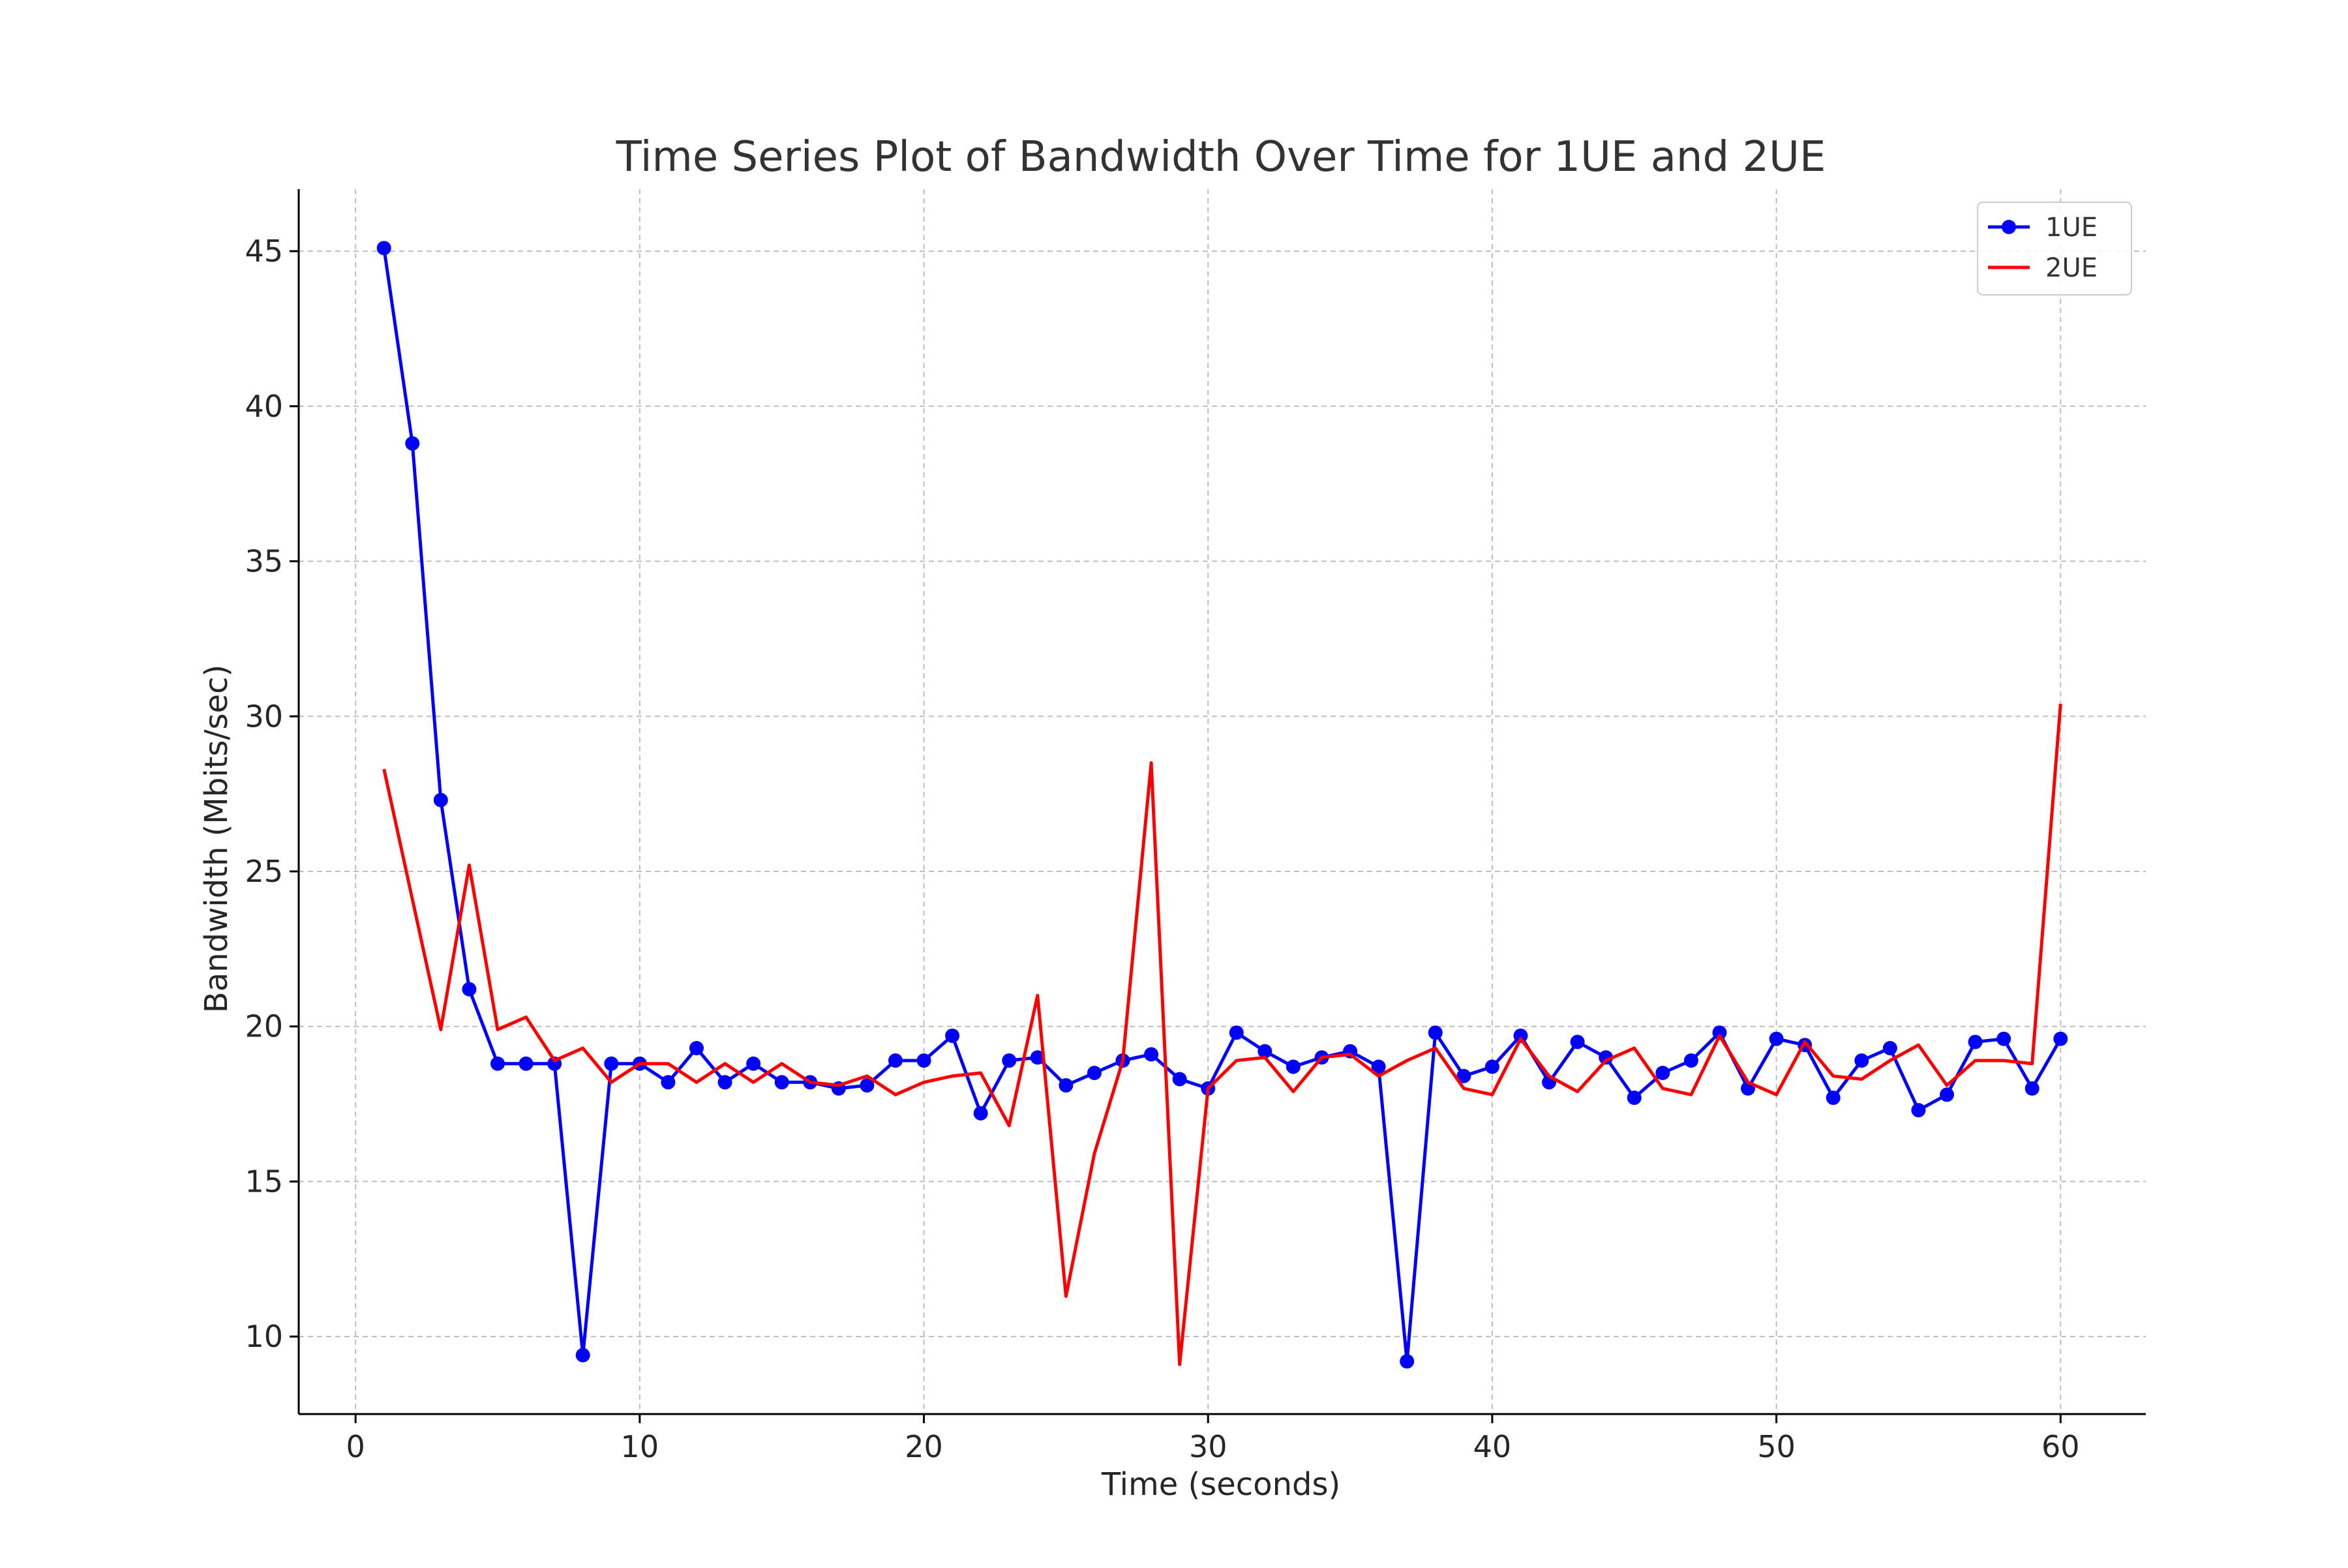  I want to click on y-tick-label: 45, so click(264, 251).